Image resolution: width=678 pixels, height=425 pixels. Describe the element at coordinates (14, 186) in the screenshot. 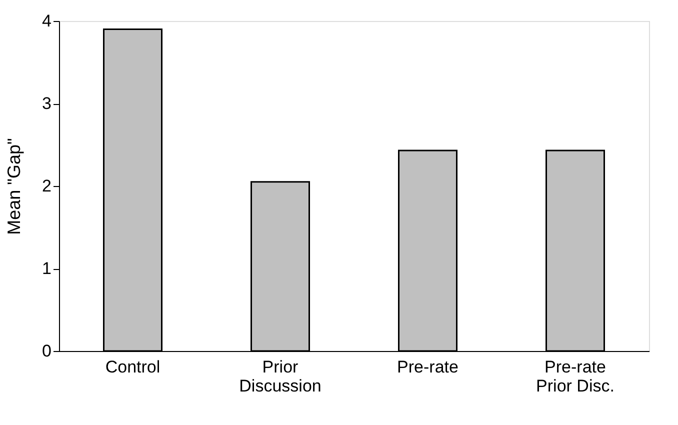

I see `y-axis-title: Mean "Gap"` at that location.